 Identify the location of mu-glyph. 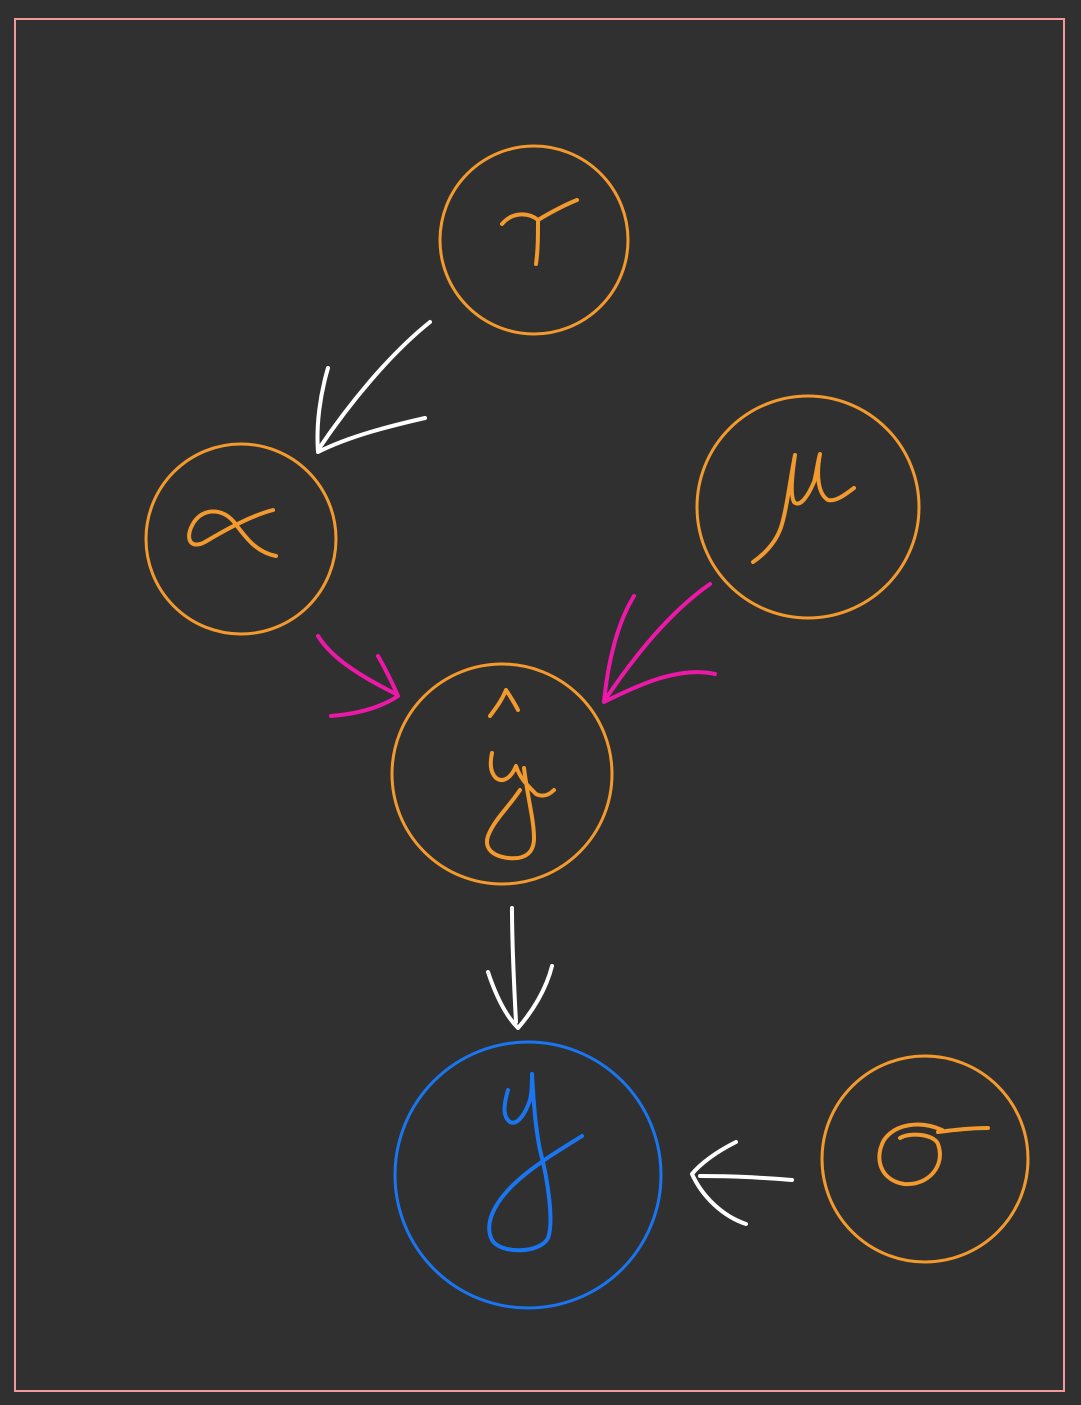
(803, 508).